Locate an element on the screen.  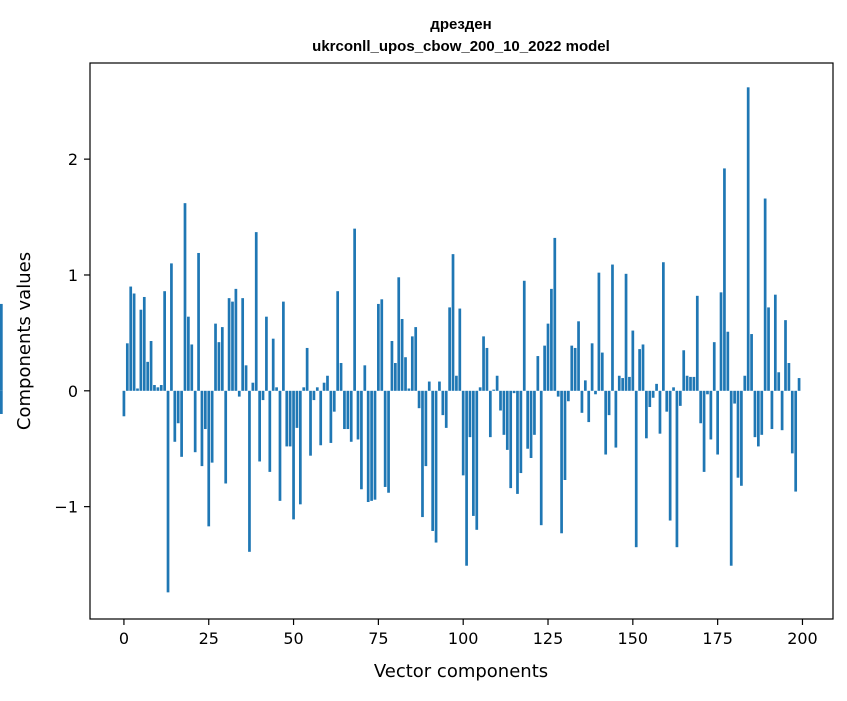
chart-title: дрезден is located at coordinates (460, 24).